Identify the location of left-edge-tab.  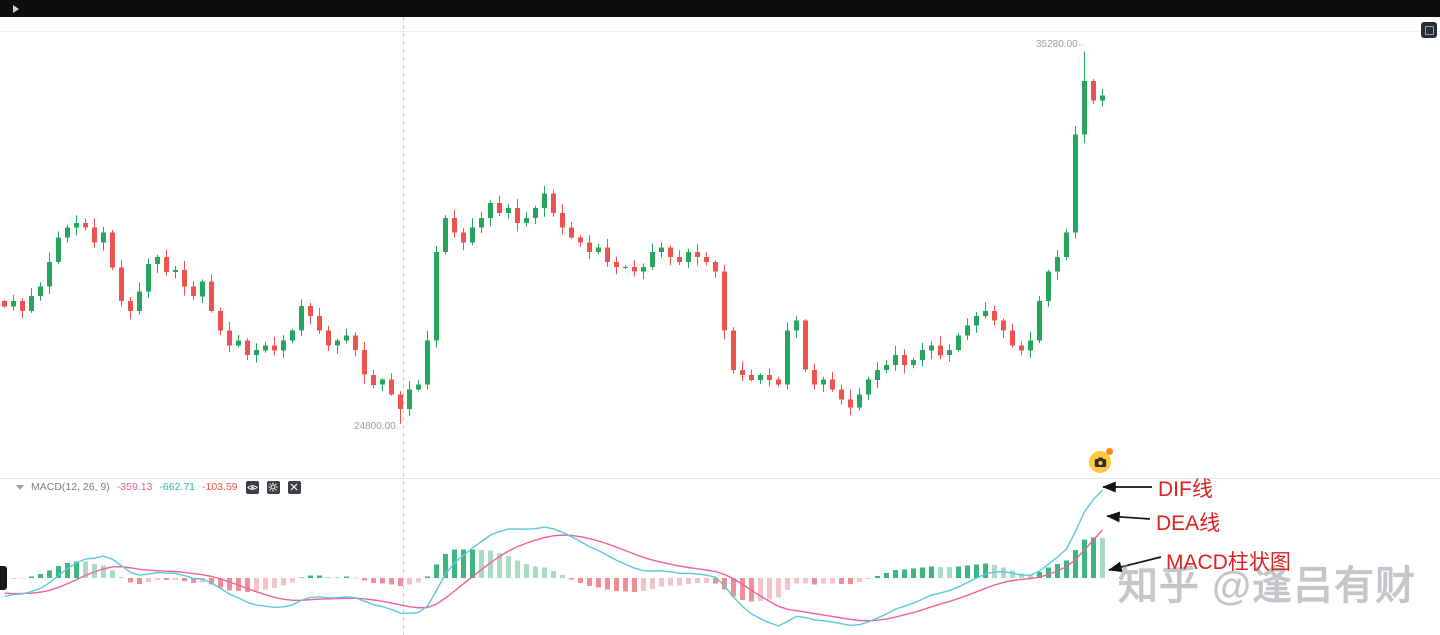
(3, 578).